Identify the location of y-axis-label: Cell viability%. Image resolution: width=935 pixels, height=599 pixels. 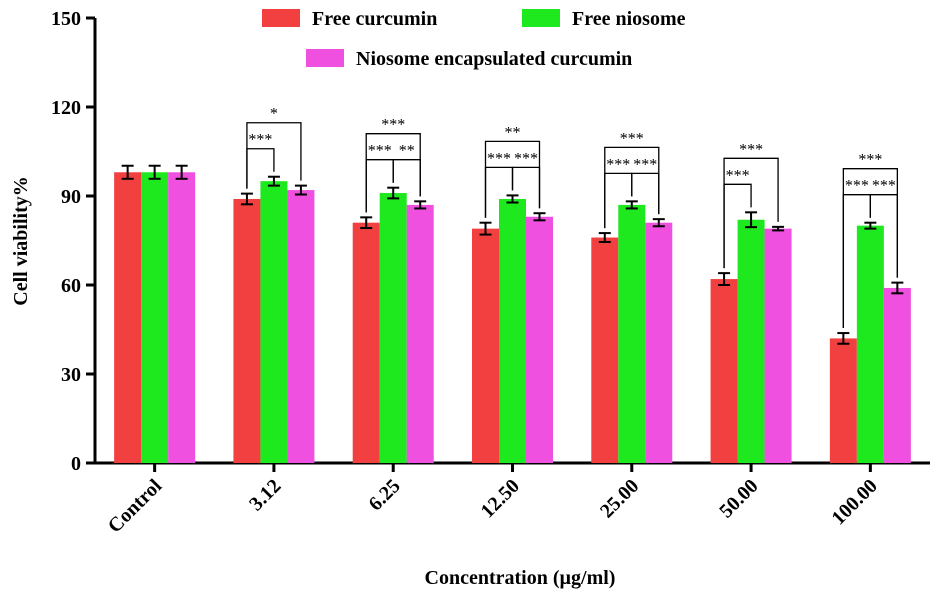
(21, 240).